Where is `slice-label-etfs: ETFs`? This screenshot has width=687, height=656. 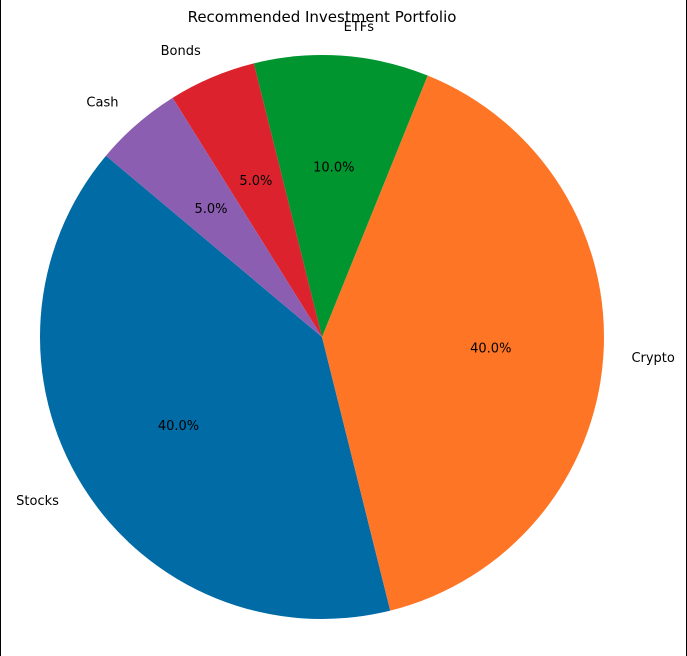
slice-label-etfs: ETFs is located at coordinates (359, 27).